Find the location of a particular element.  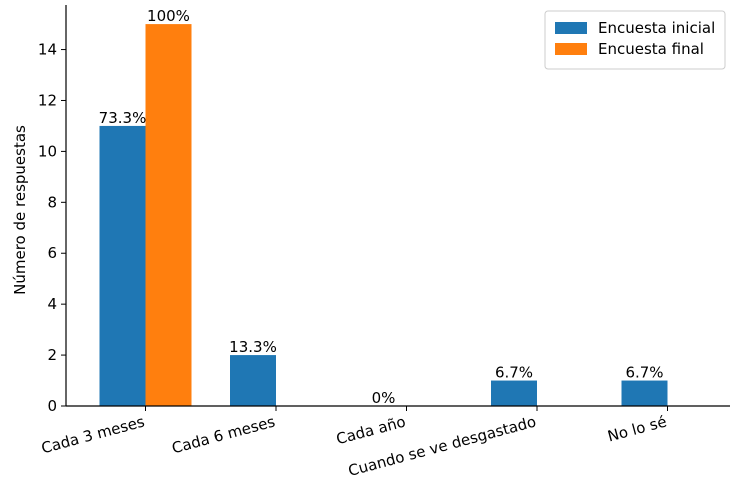

x-tick-label-4: No lo sé is located at coordinates (637, 428).